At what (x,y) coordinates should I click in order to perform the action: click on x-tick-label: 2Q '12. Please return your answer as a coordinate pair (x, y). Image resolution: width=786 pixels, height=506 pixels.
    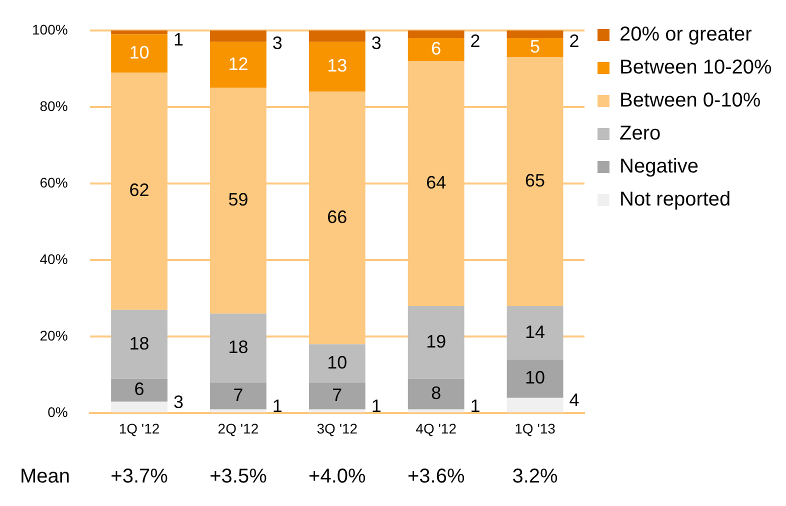
    Looking at the image, I should click on (238, 428).